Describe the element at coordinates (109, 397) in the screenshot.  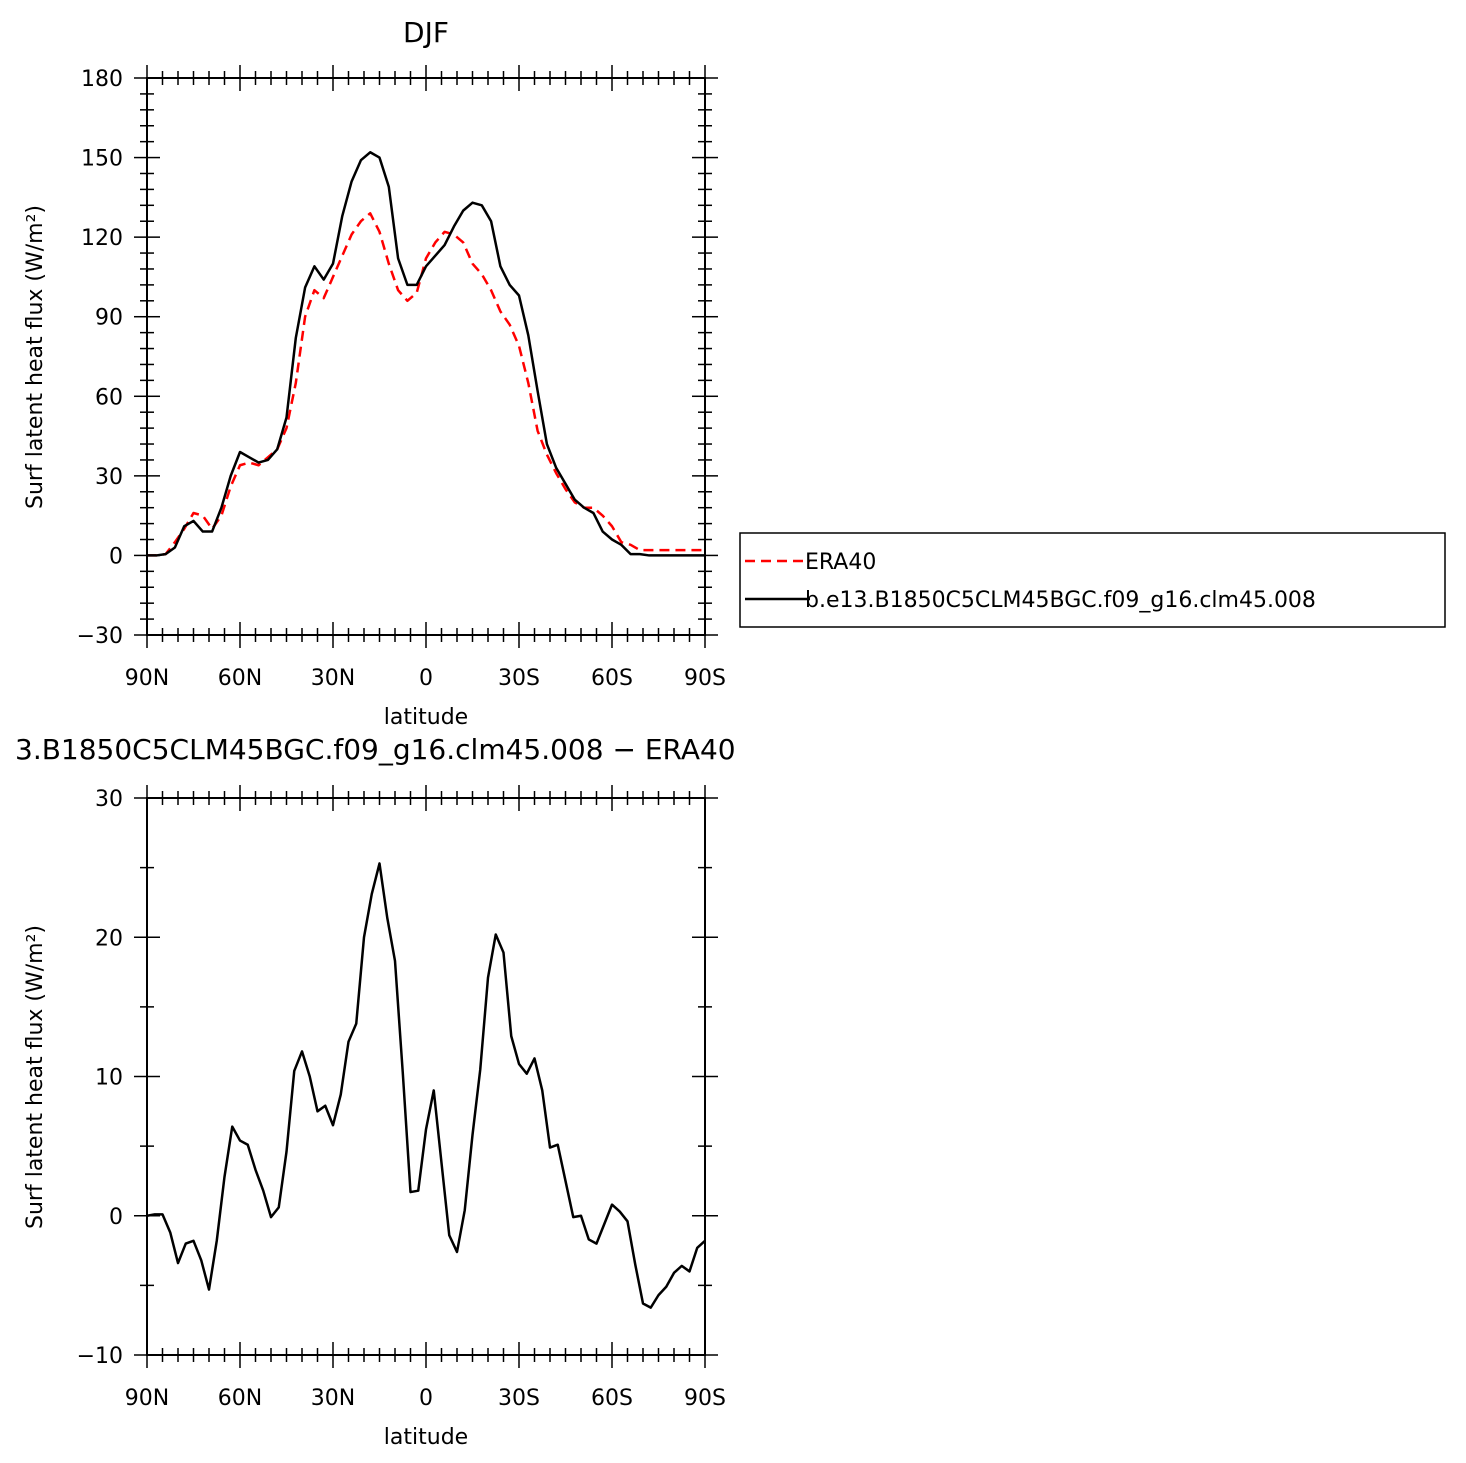
I see `y-tick-label: 60` at that location.